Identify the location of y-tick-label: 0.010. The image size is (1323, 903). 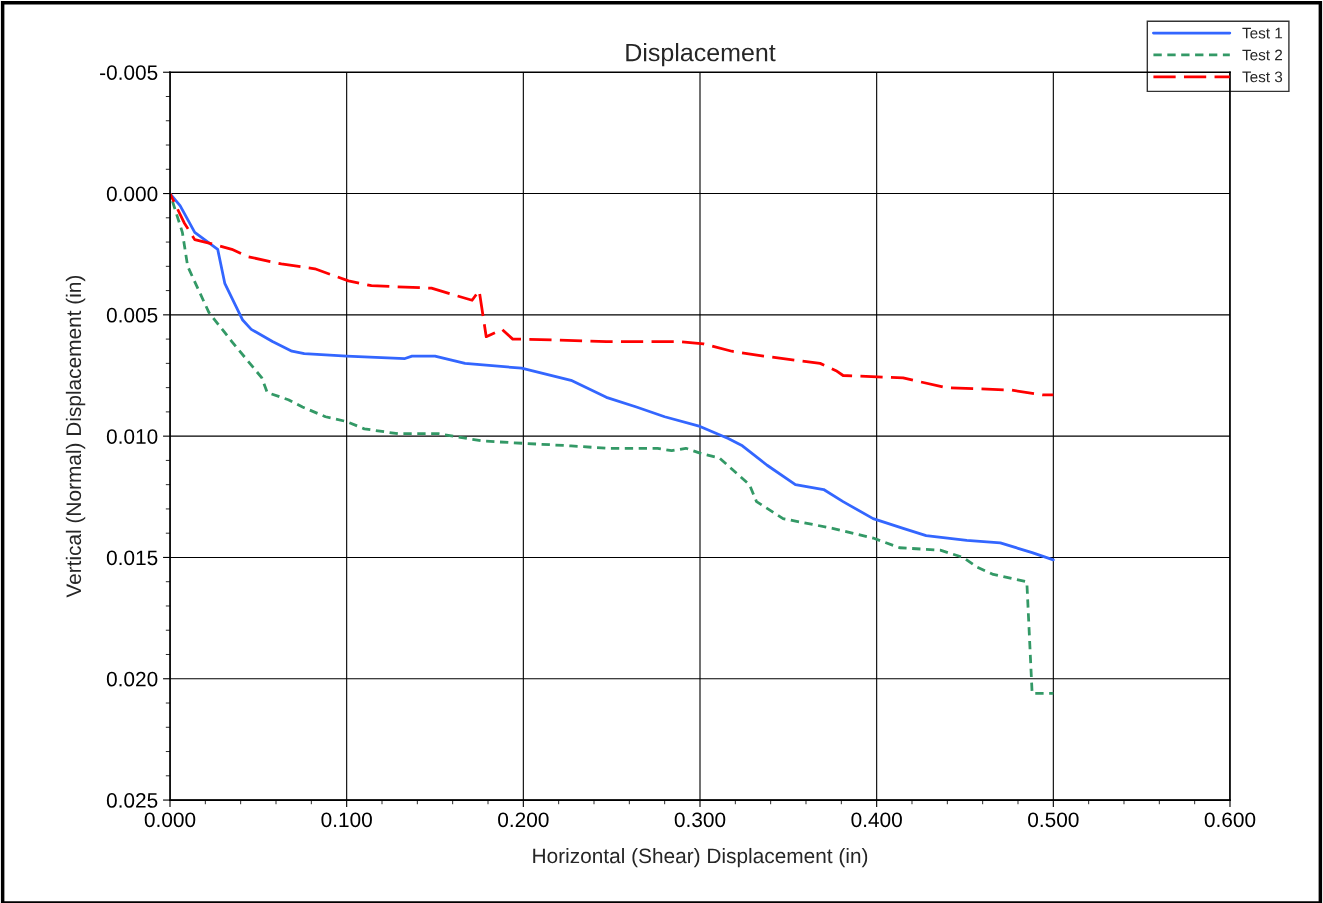
(132, 436).